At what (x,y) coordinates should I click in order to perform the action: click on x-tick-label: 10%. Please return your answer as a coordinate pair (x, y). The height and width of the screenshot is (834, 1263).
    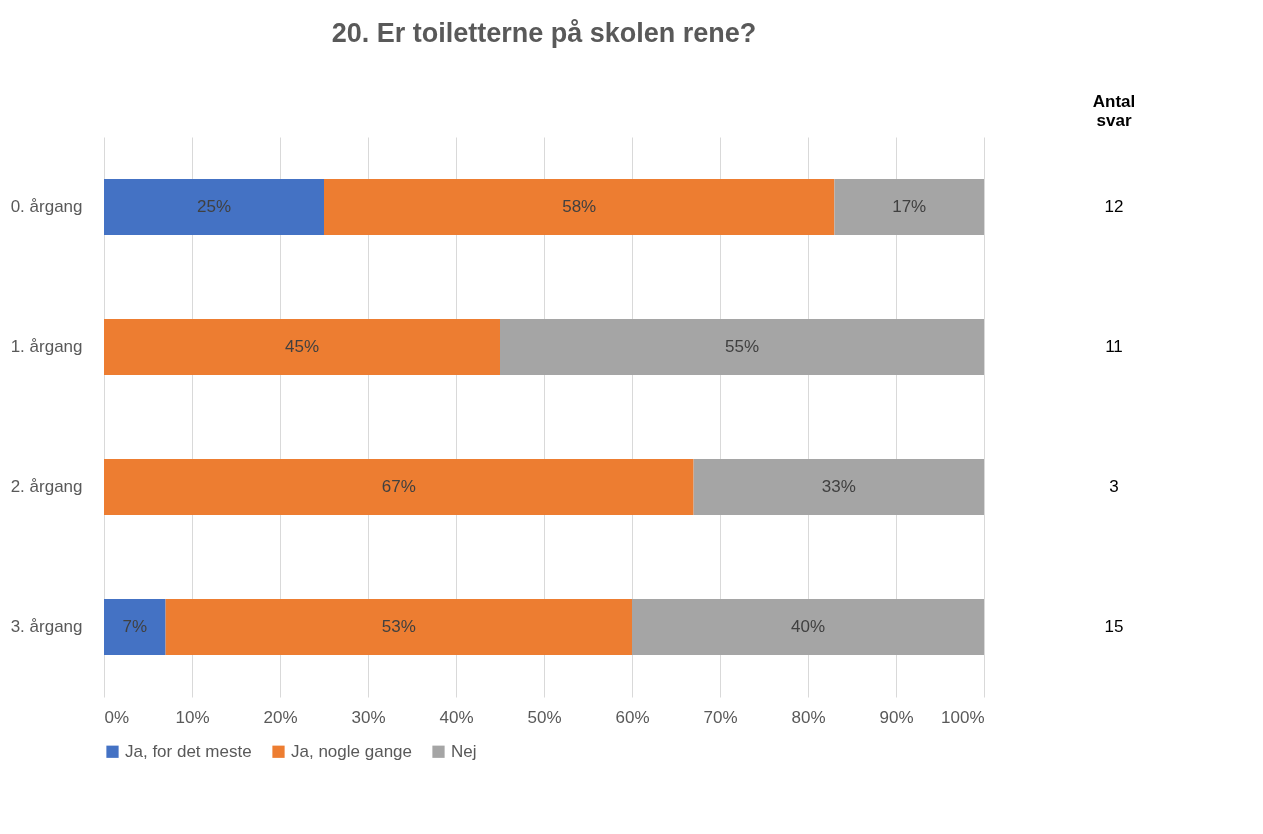
    Looking at the image, I should click on (192, 717).